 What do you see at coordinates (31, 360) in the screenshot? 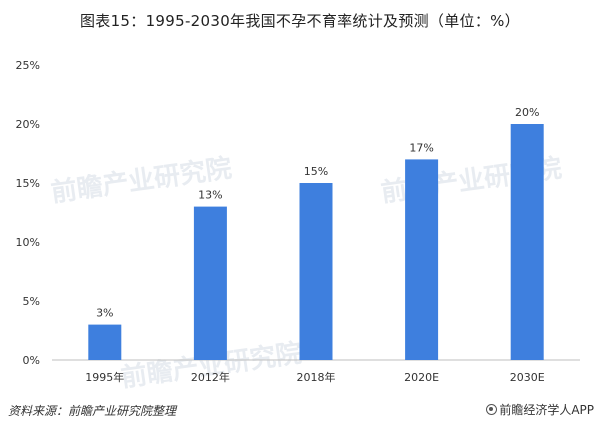
I see `y-tick-label: 0%` at bounding box center [31, 360].